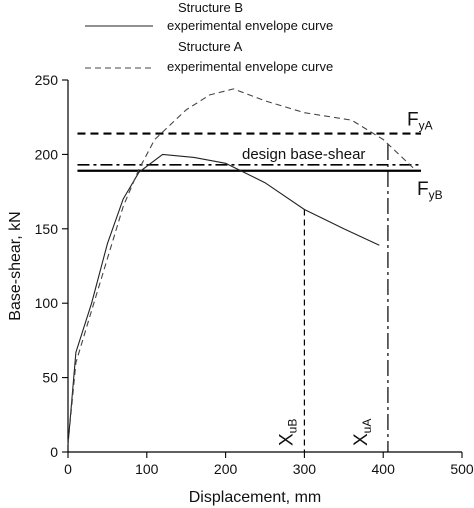 Image resolution: width=474 pixels, height=508 pixels. Describe the element at coordinates (50, 378) in the screenshot. I see `y-tick-label-50: 50` at that location.